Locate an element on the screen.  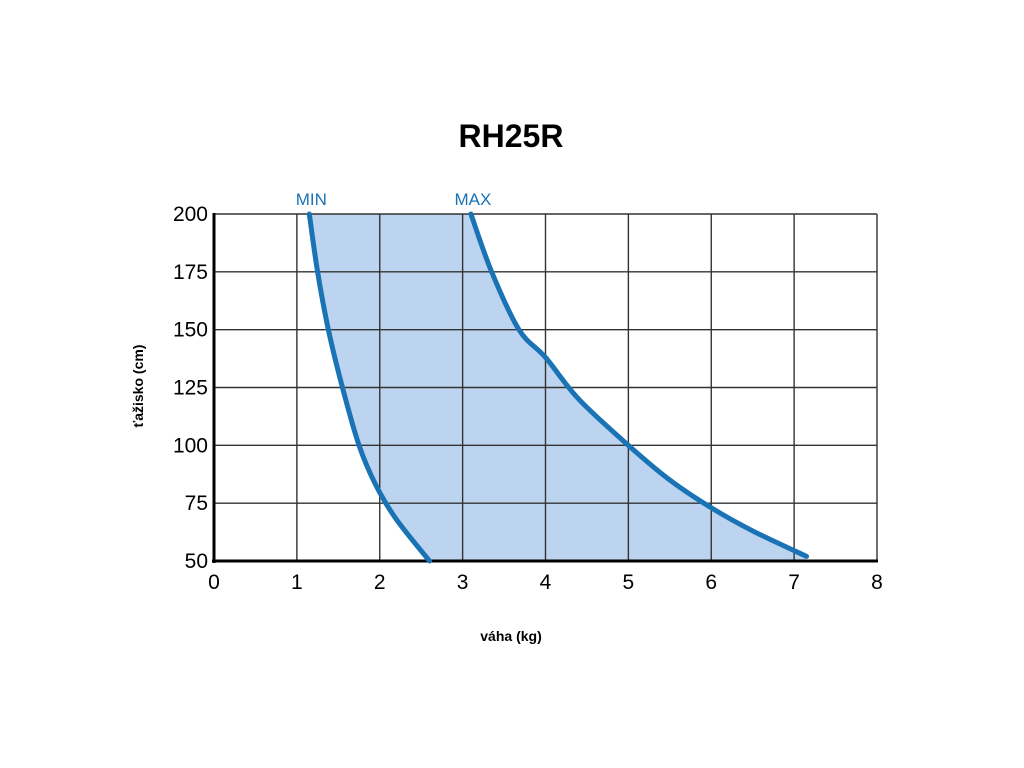
y-tick-label: 125 is located at coordinates (190, 388).